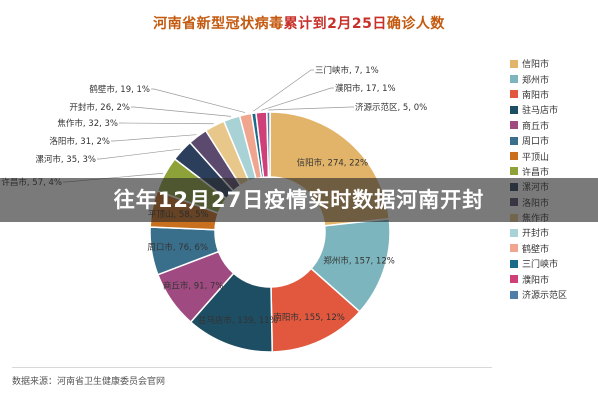 The image size is (598, 400). I want to click on legend-item-e58d97e998b3e5b882: 南阳市, so click(554, 94).